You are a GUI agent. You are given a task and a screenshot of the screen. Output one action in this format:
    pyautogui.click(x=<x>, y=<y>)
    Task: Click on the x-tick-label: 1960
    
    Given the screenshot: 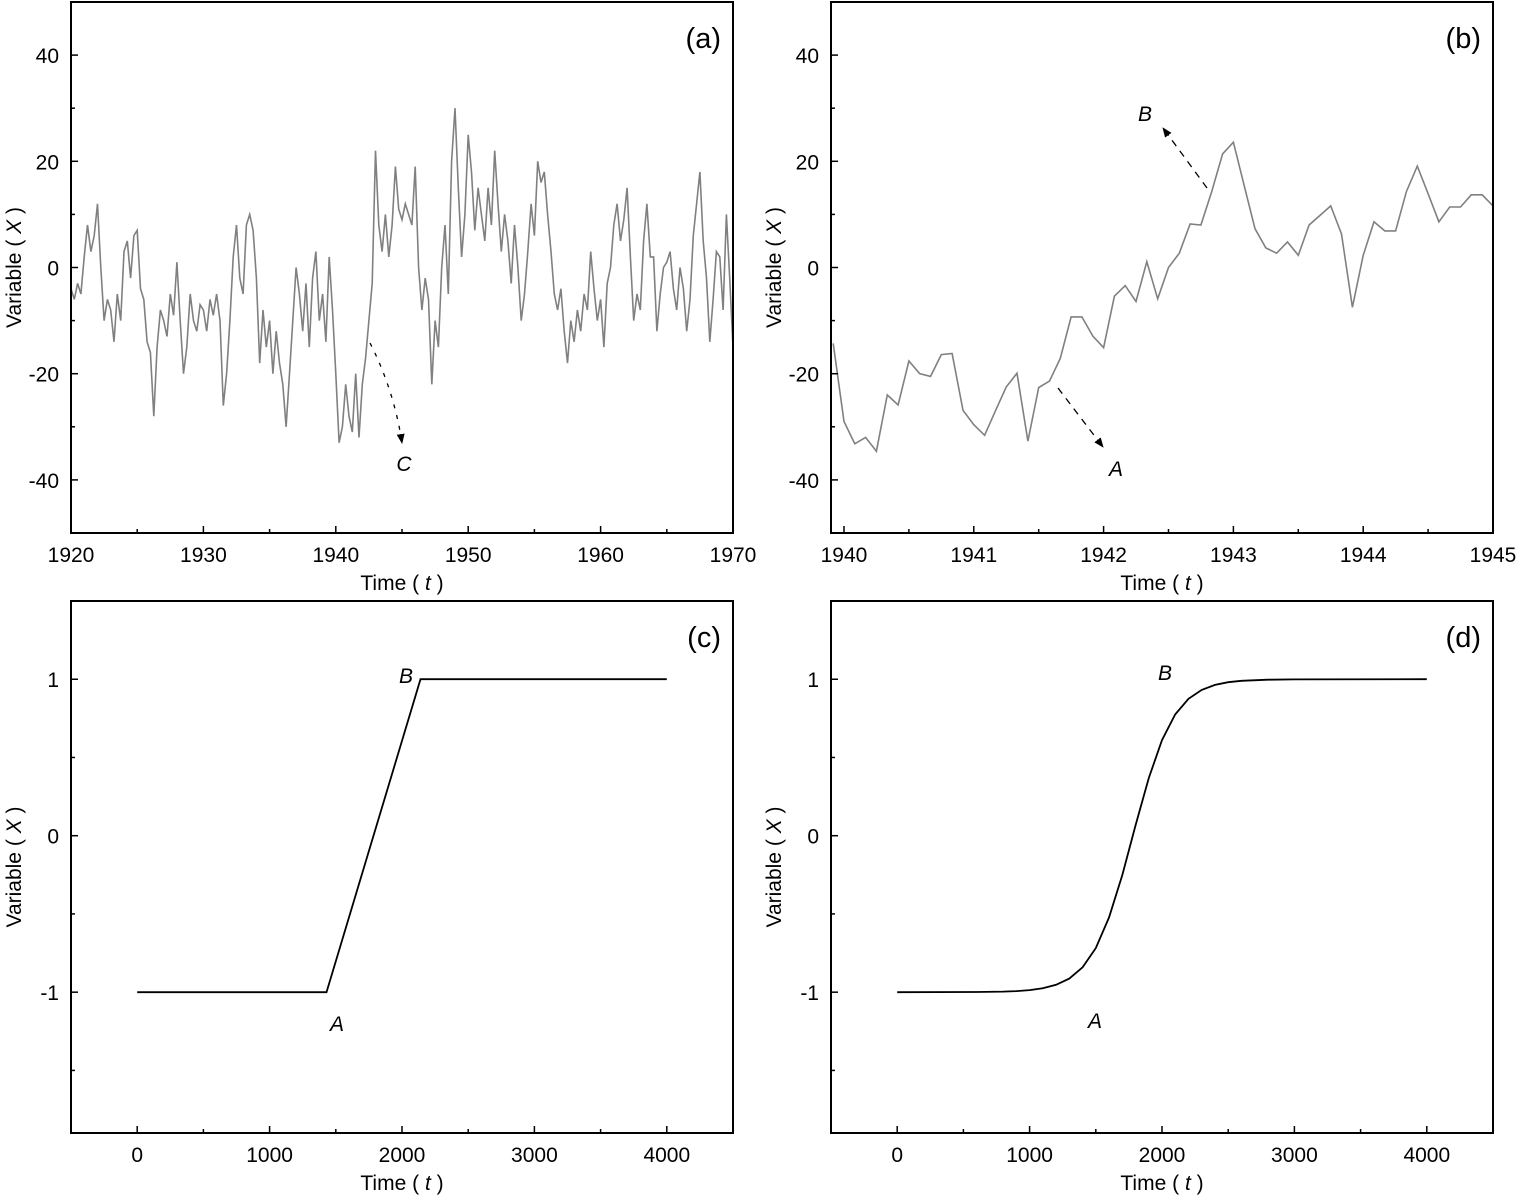 What is the action you would take?
    pyautogui.click(x=600, y=555)
    